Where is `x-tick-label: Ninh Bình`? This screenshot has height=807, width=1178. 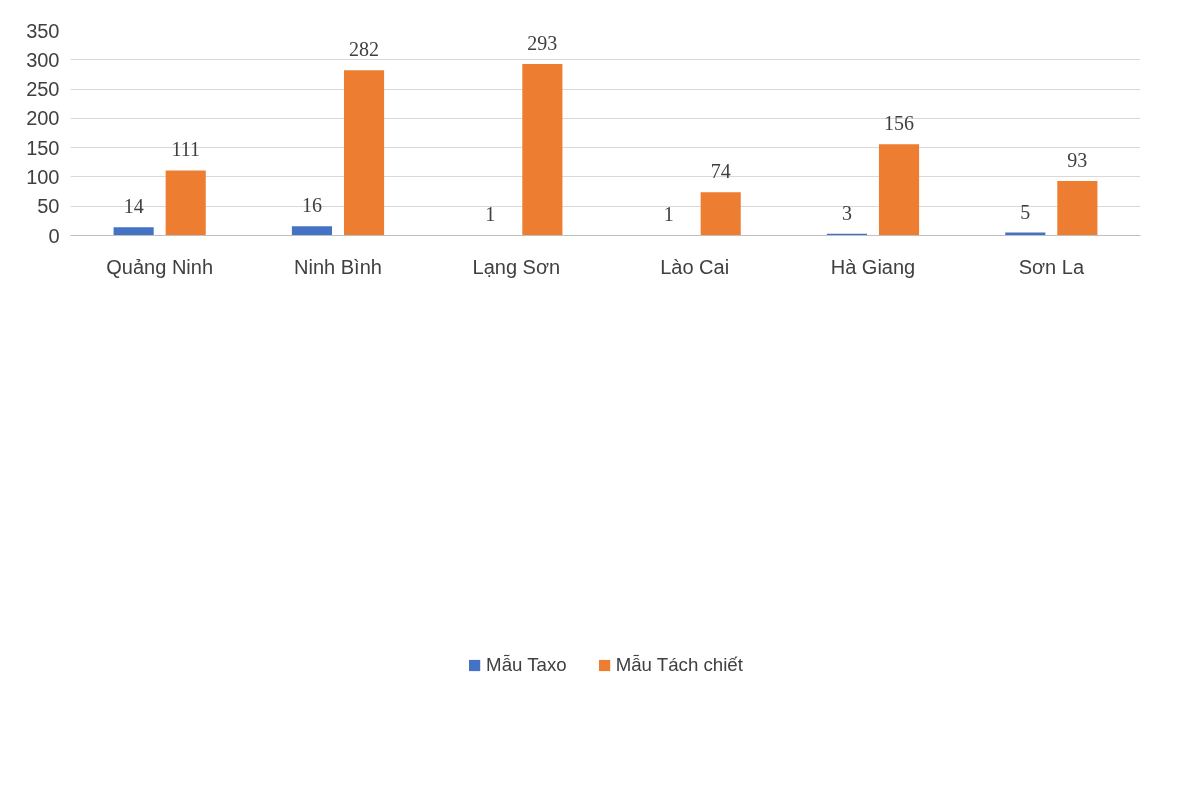
x-tick-label: Ninh Bình is located at coordinates (338, 266).